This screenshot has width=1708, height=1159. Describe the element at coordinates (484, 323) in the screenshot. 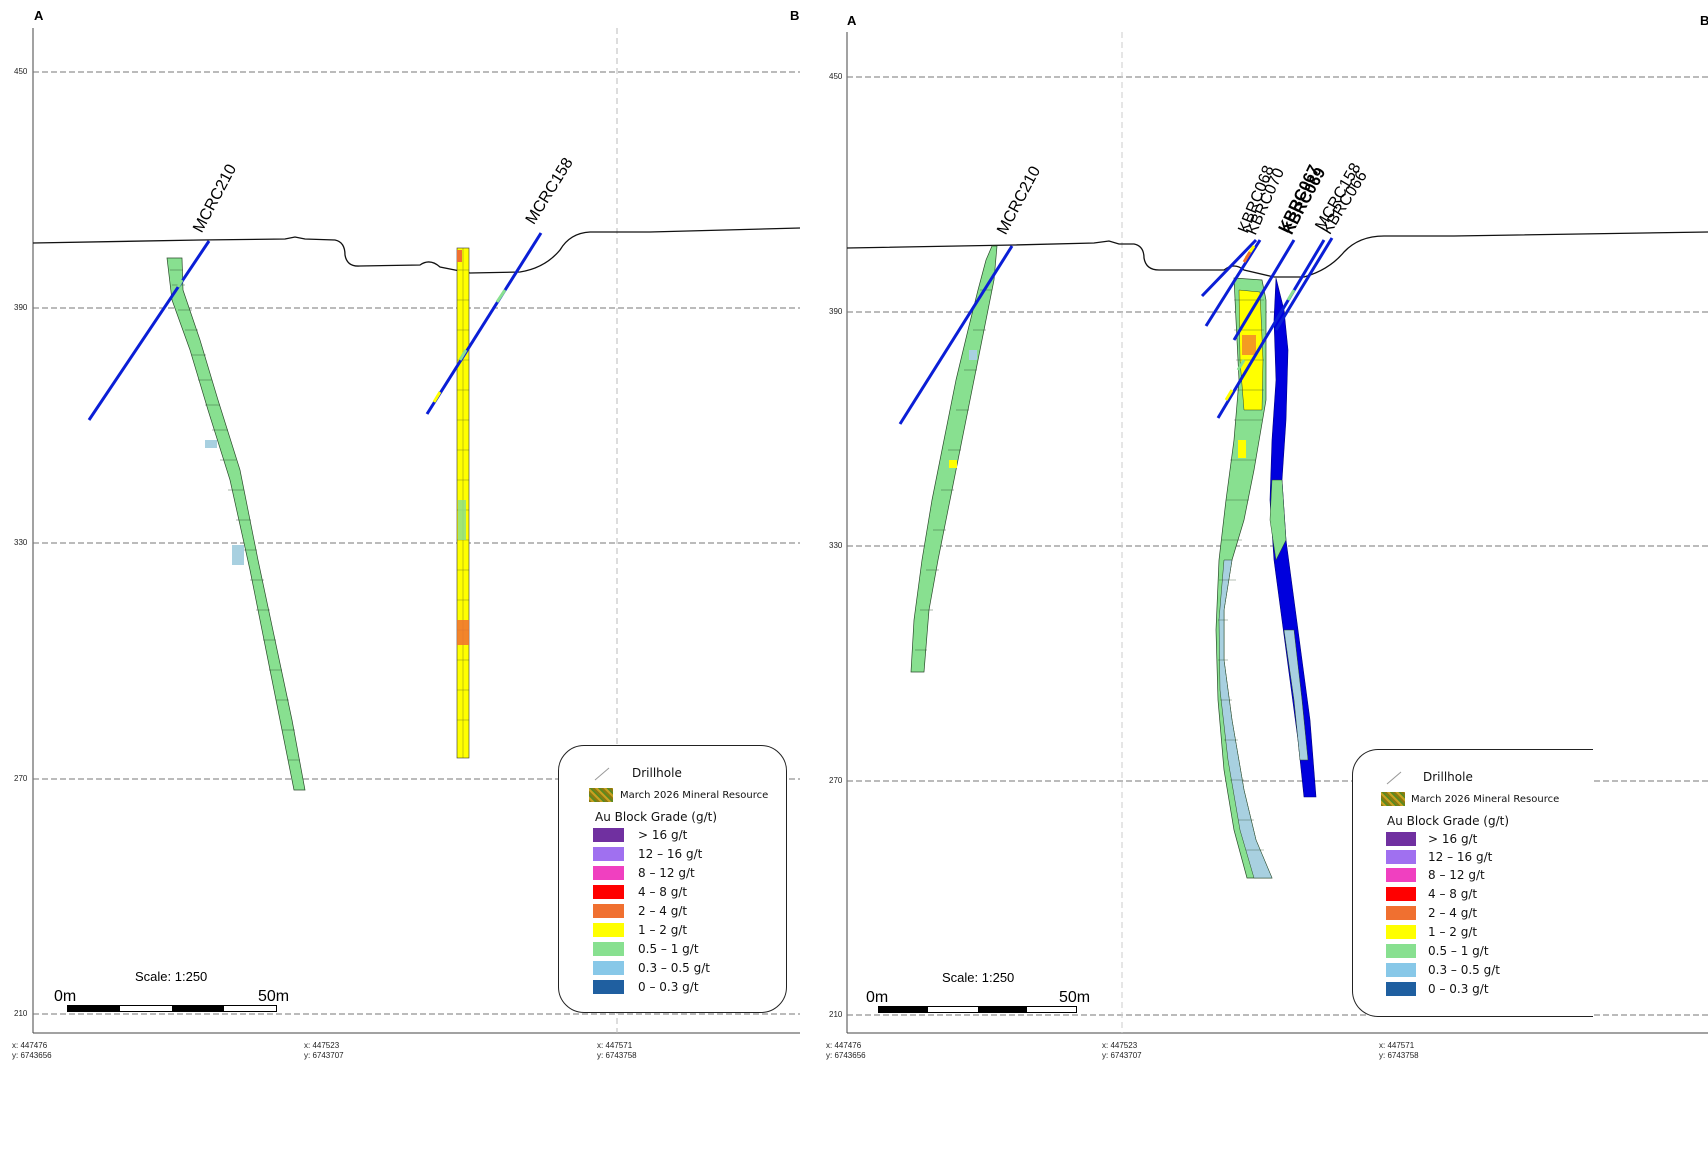

I see `drillhole-mcrc158` at that location.